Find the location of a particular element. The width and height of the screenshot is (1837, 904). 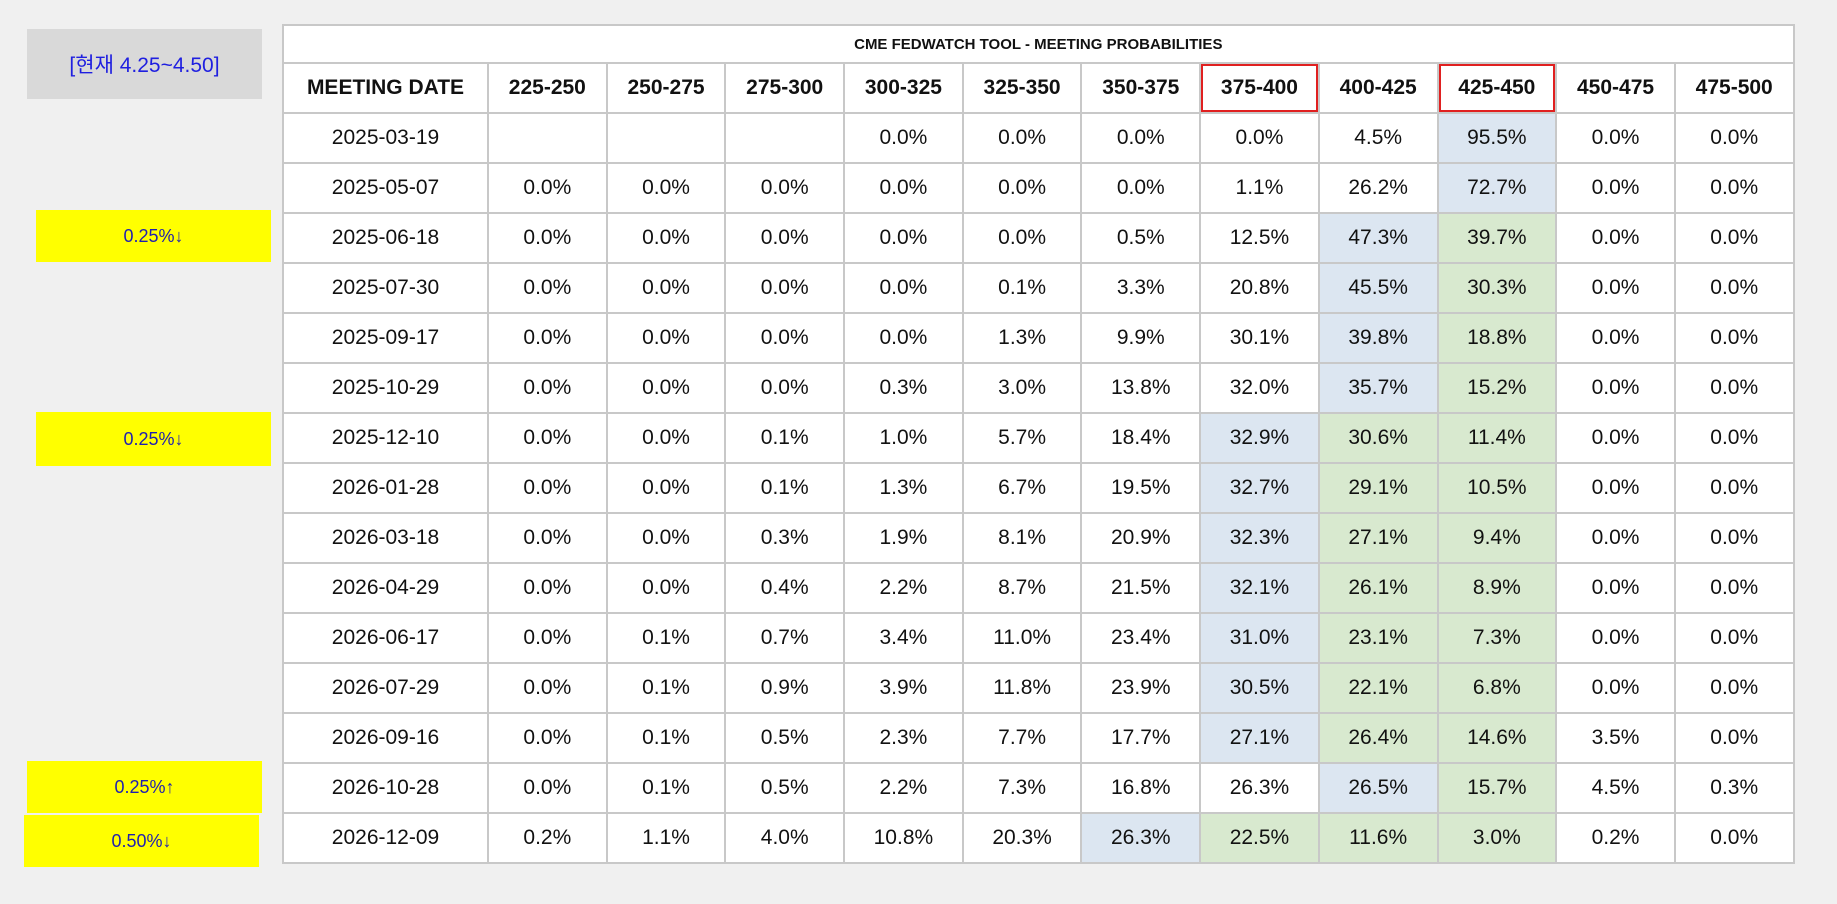

column-header-250-275: 250-275 is located at coordinates (666, 88).